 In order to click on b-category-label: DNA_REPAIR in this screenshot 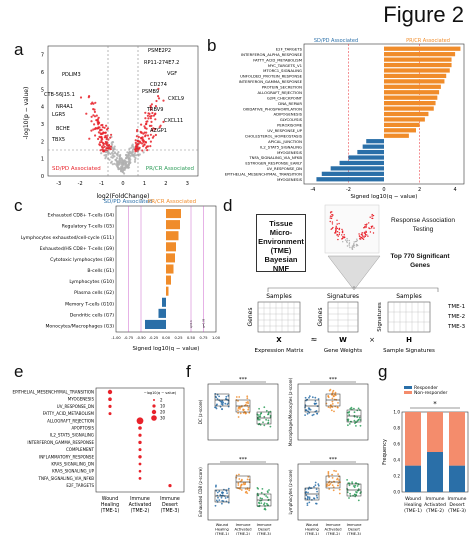, I will do `click(290, 103)`.